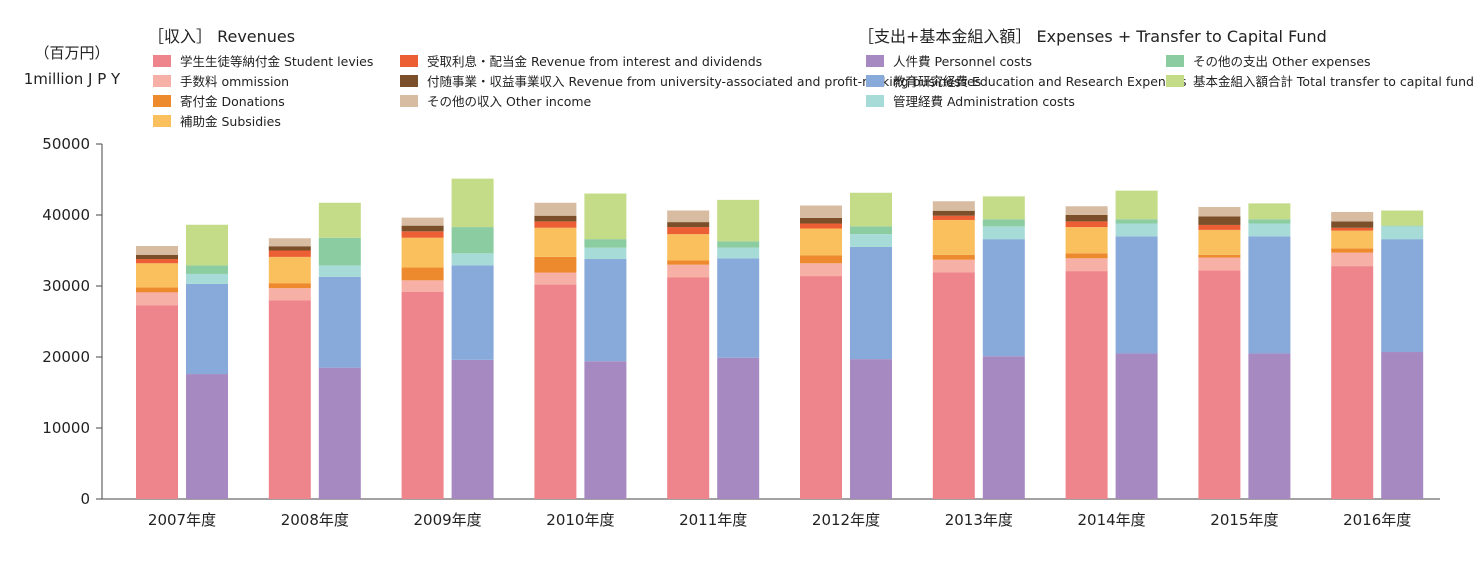 This screenshot has width=1479, height=562. Describe the element at coordinates (1377, 520) in the screenshot. I see `x-tick-label: 2016年度` at that location.